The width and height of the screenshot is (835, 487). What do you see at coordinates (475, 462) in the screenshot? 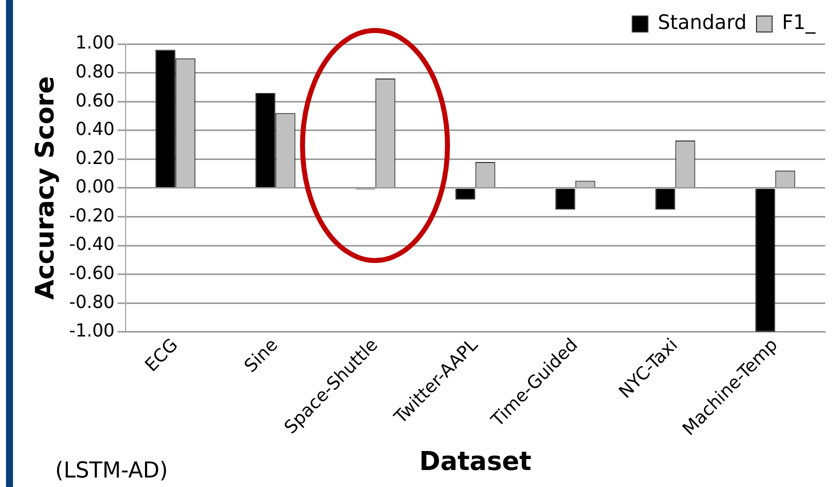
I see `x-axis-title: Dataset` at bounding box center [475, 462].